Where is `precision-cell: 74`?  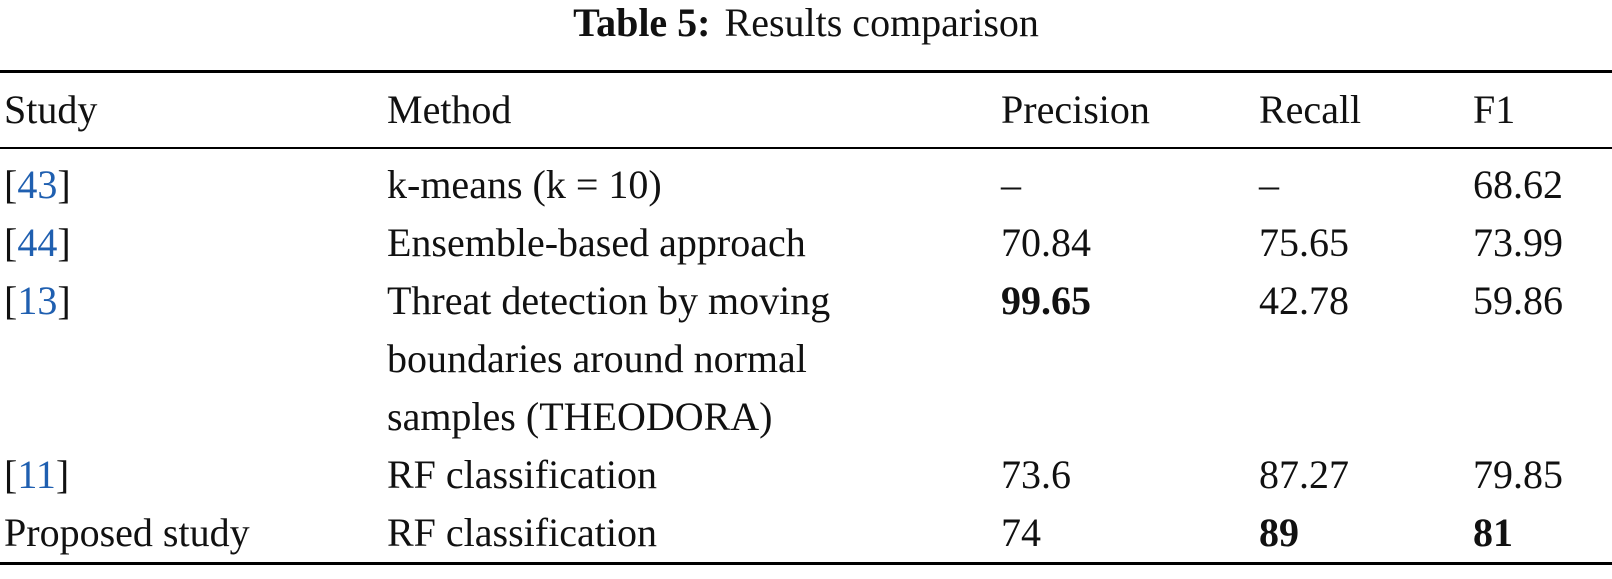 precision-cell: 74 is located at coordinates (1126, 534).